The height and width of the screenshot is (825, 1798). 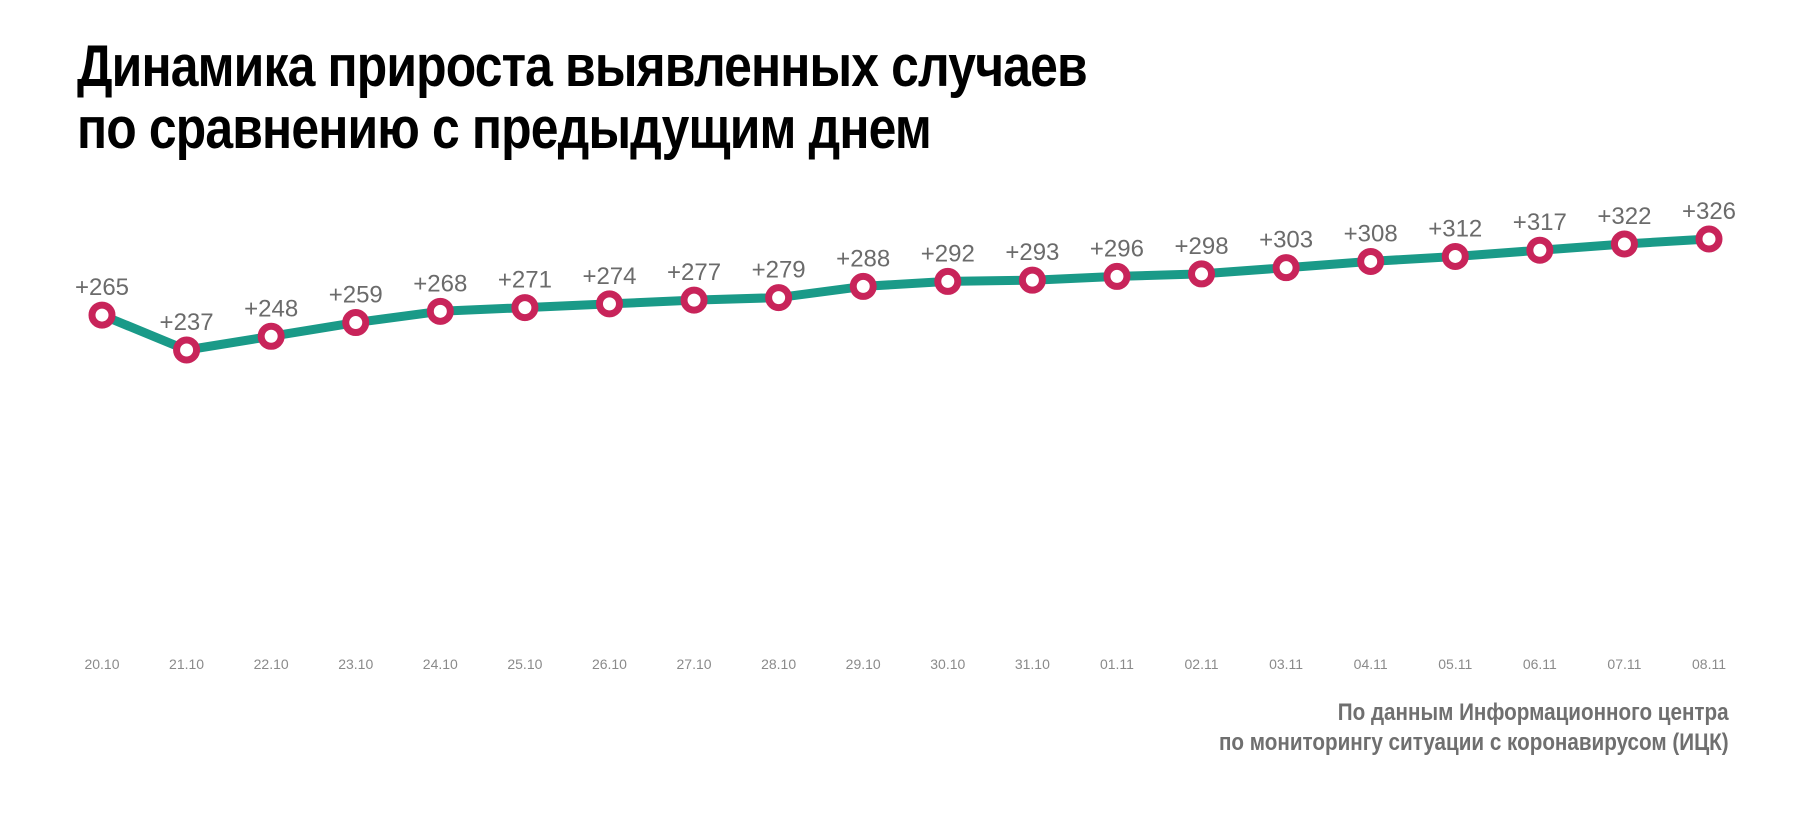 I want to click on data-label: +274, so click(x=609, y=276).